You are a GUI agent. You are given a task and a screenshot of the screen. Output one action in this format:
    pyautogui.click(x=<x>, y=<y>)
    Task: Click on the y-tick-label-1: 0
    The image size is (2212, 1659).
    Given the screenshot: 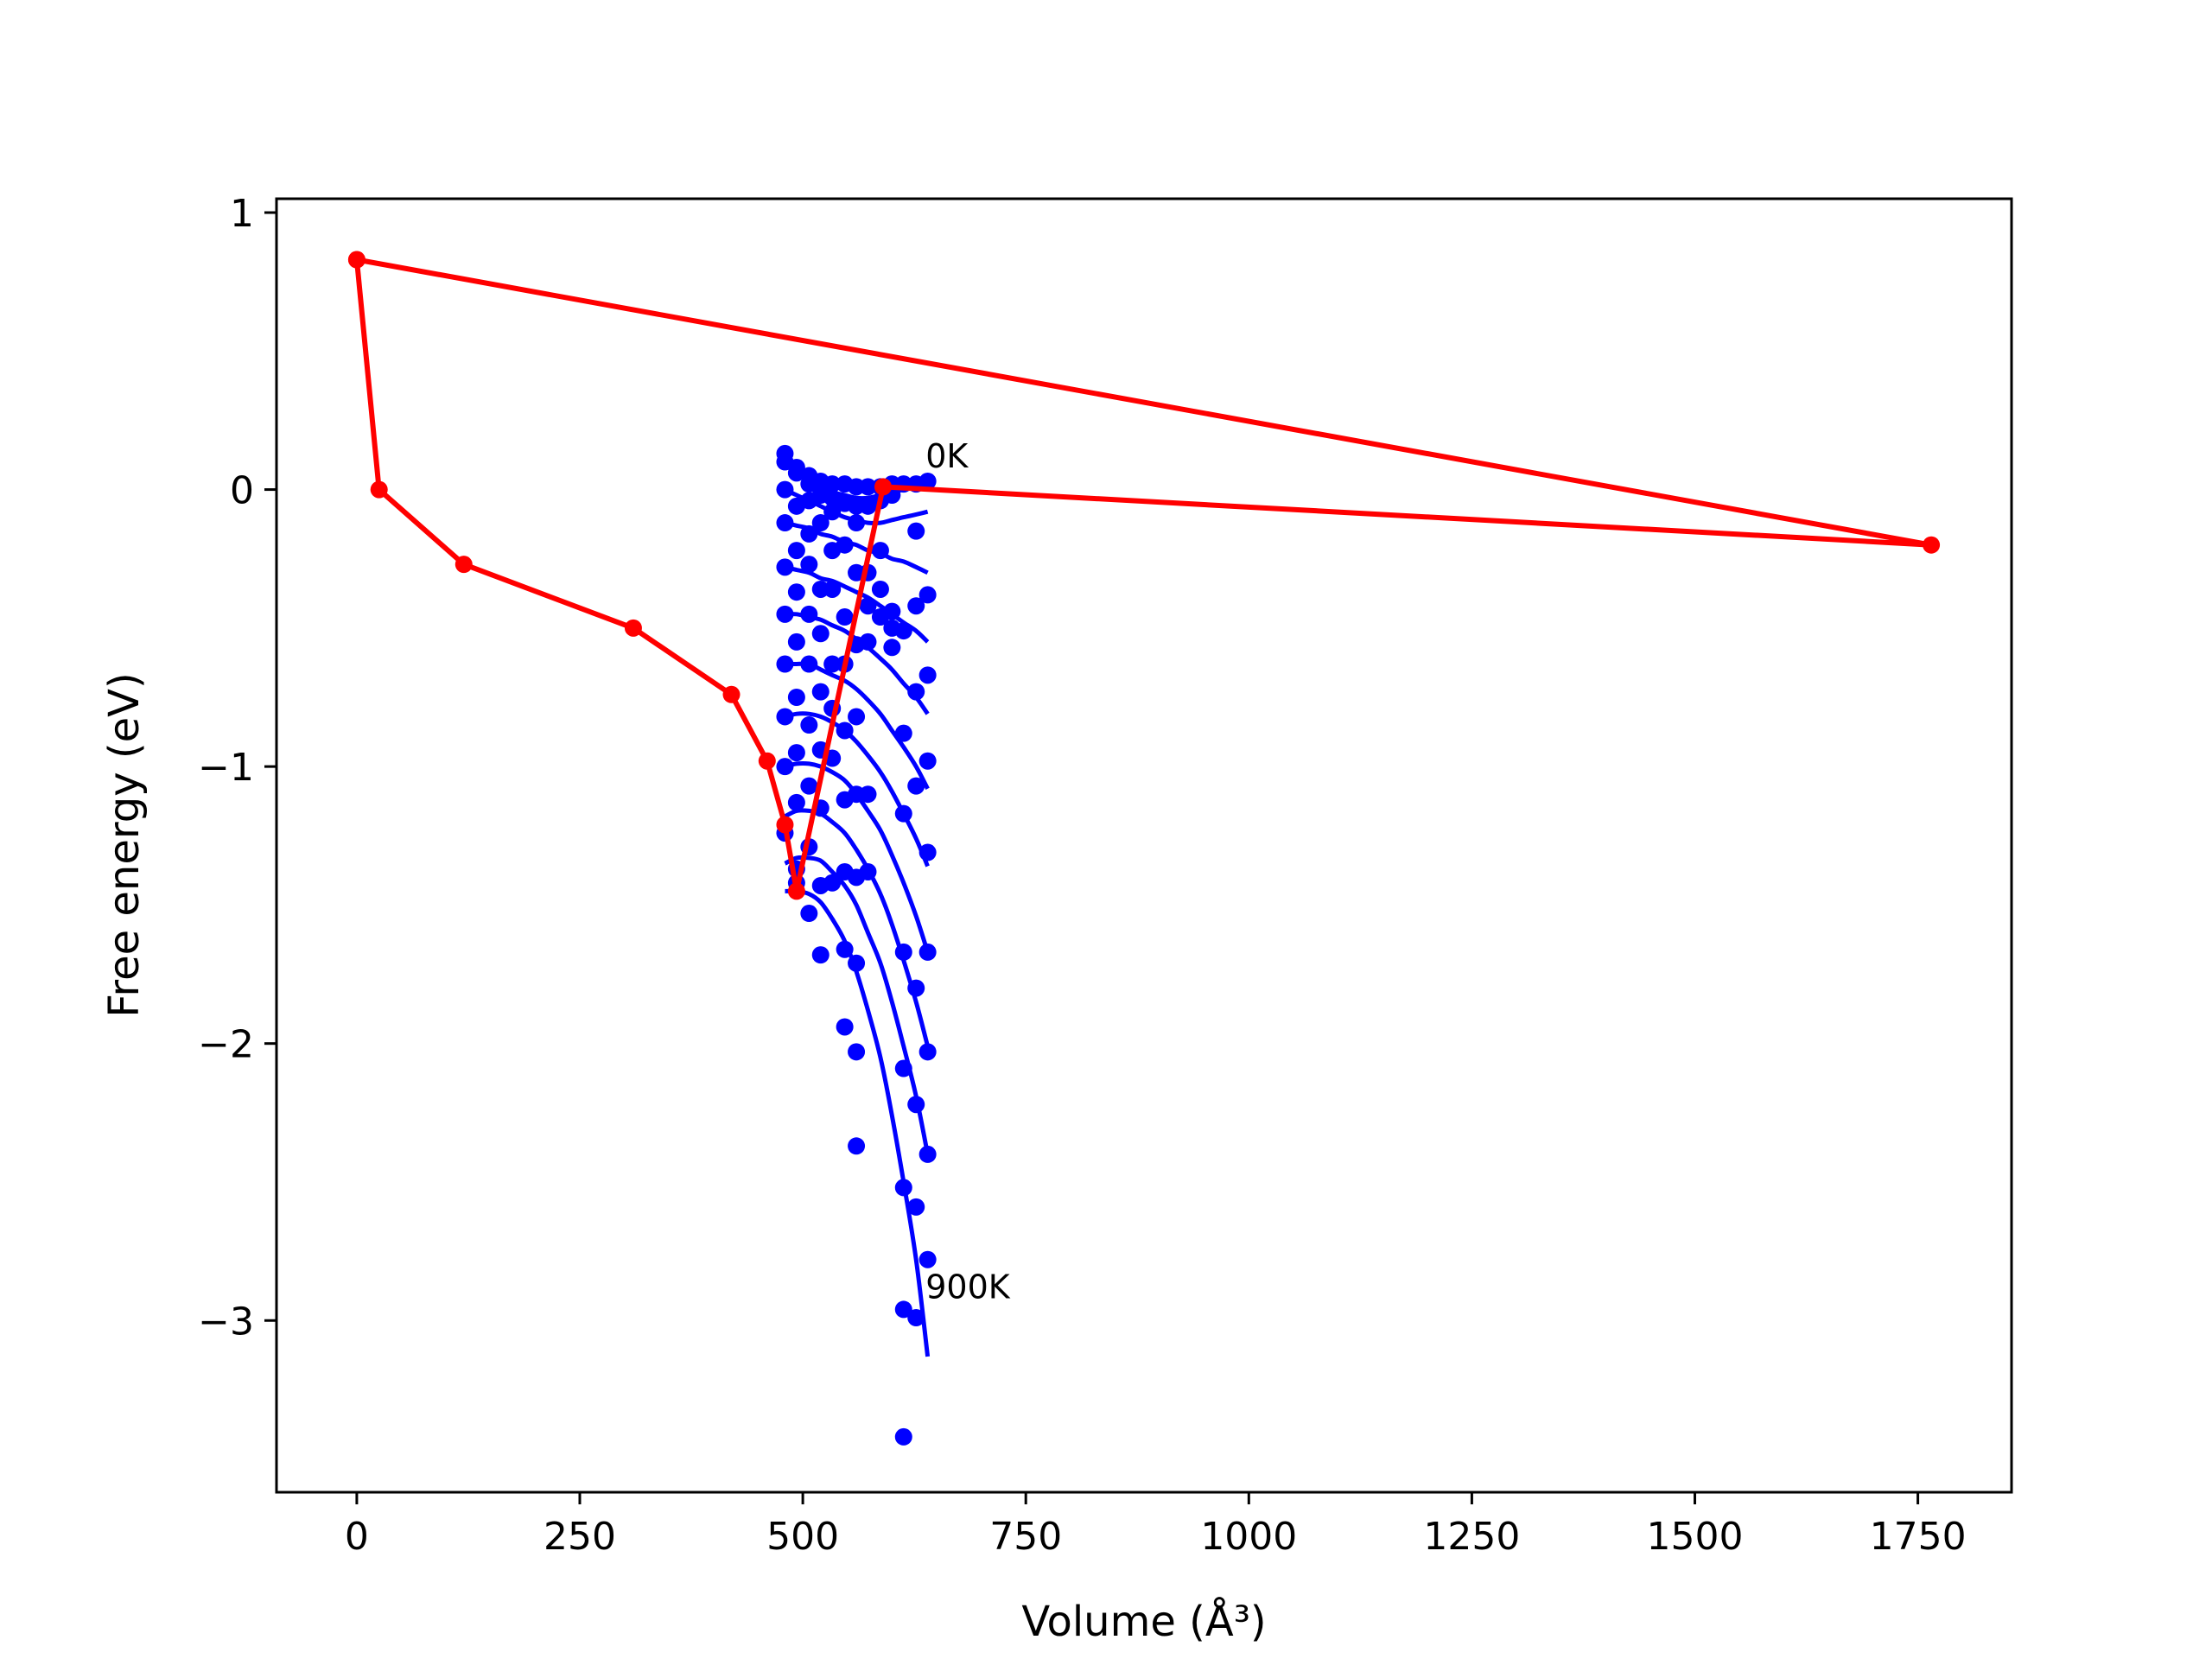 What is the action you would take?
    pyautogui.click(x=242, y=491)
    